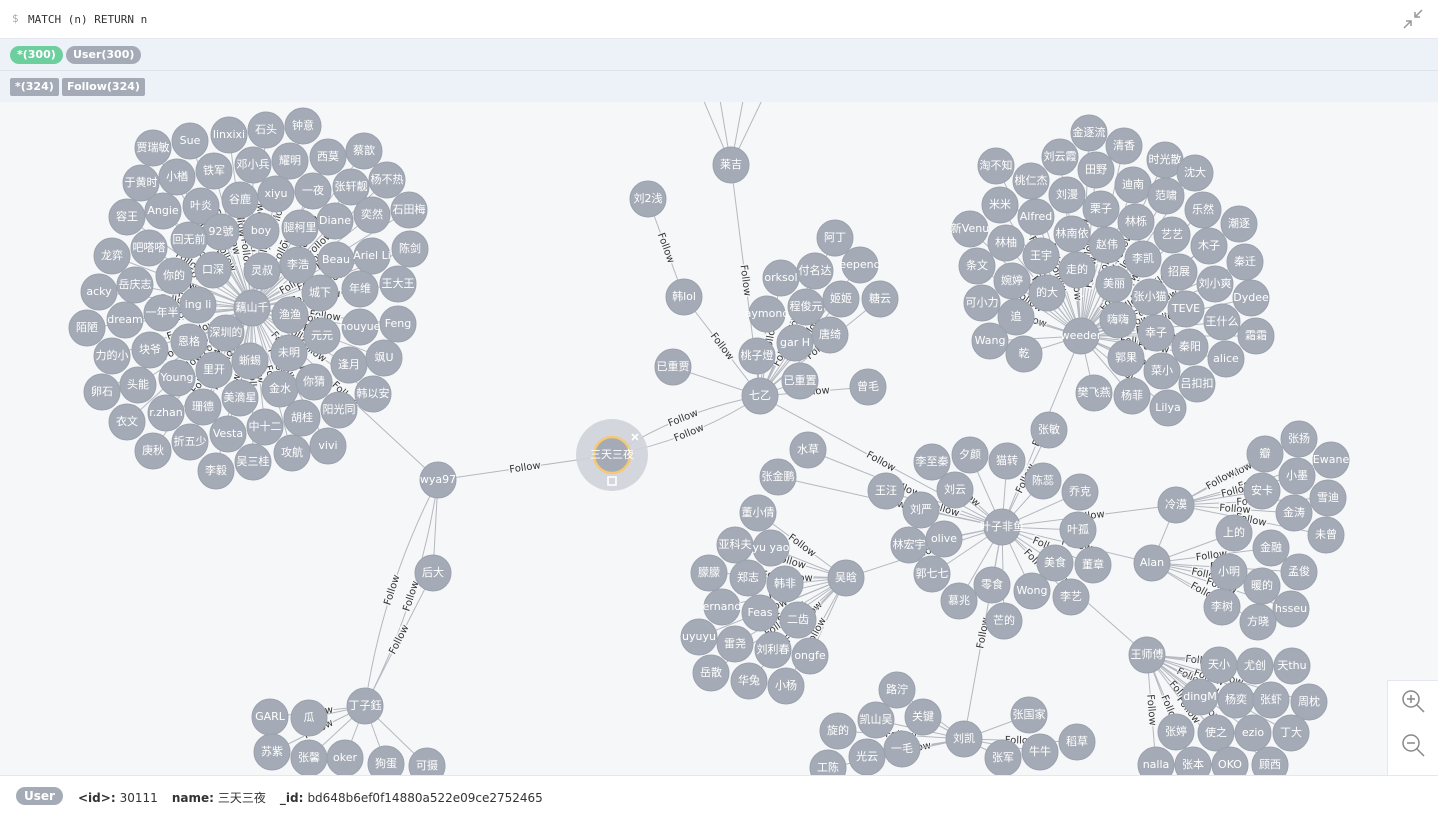 This screenshot has width=1438, height=815. Describe the element at coordinates (1258, 621) in the screenshot. I see `node-caption: 方晓` at that location.